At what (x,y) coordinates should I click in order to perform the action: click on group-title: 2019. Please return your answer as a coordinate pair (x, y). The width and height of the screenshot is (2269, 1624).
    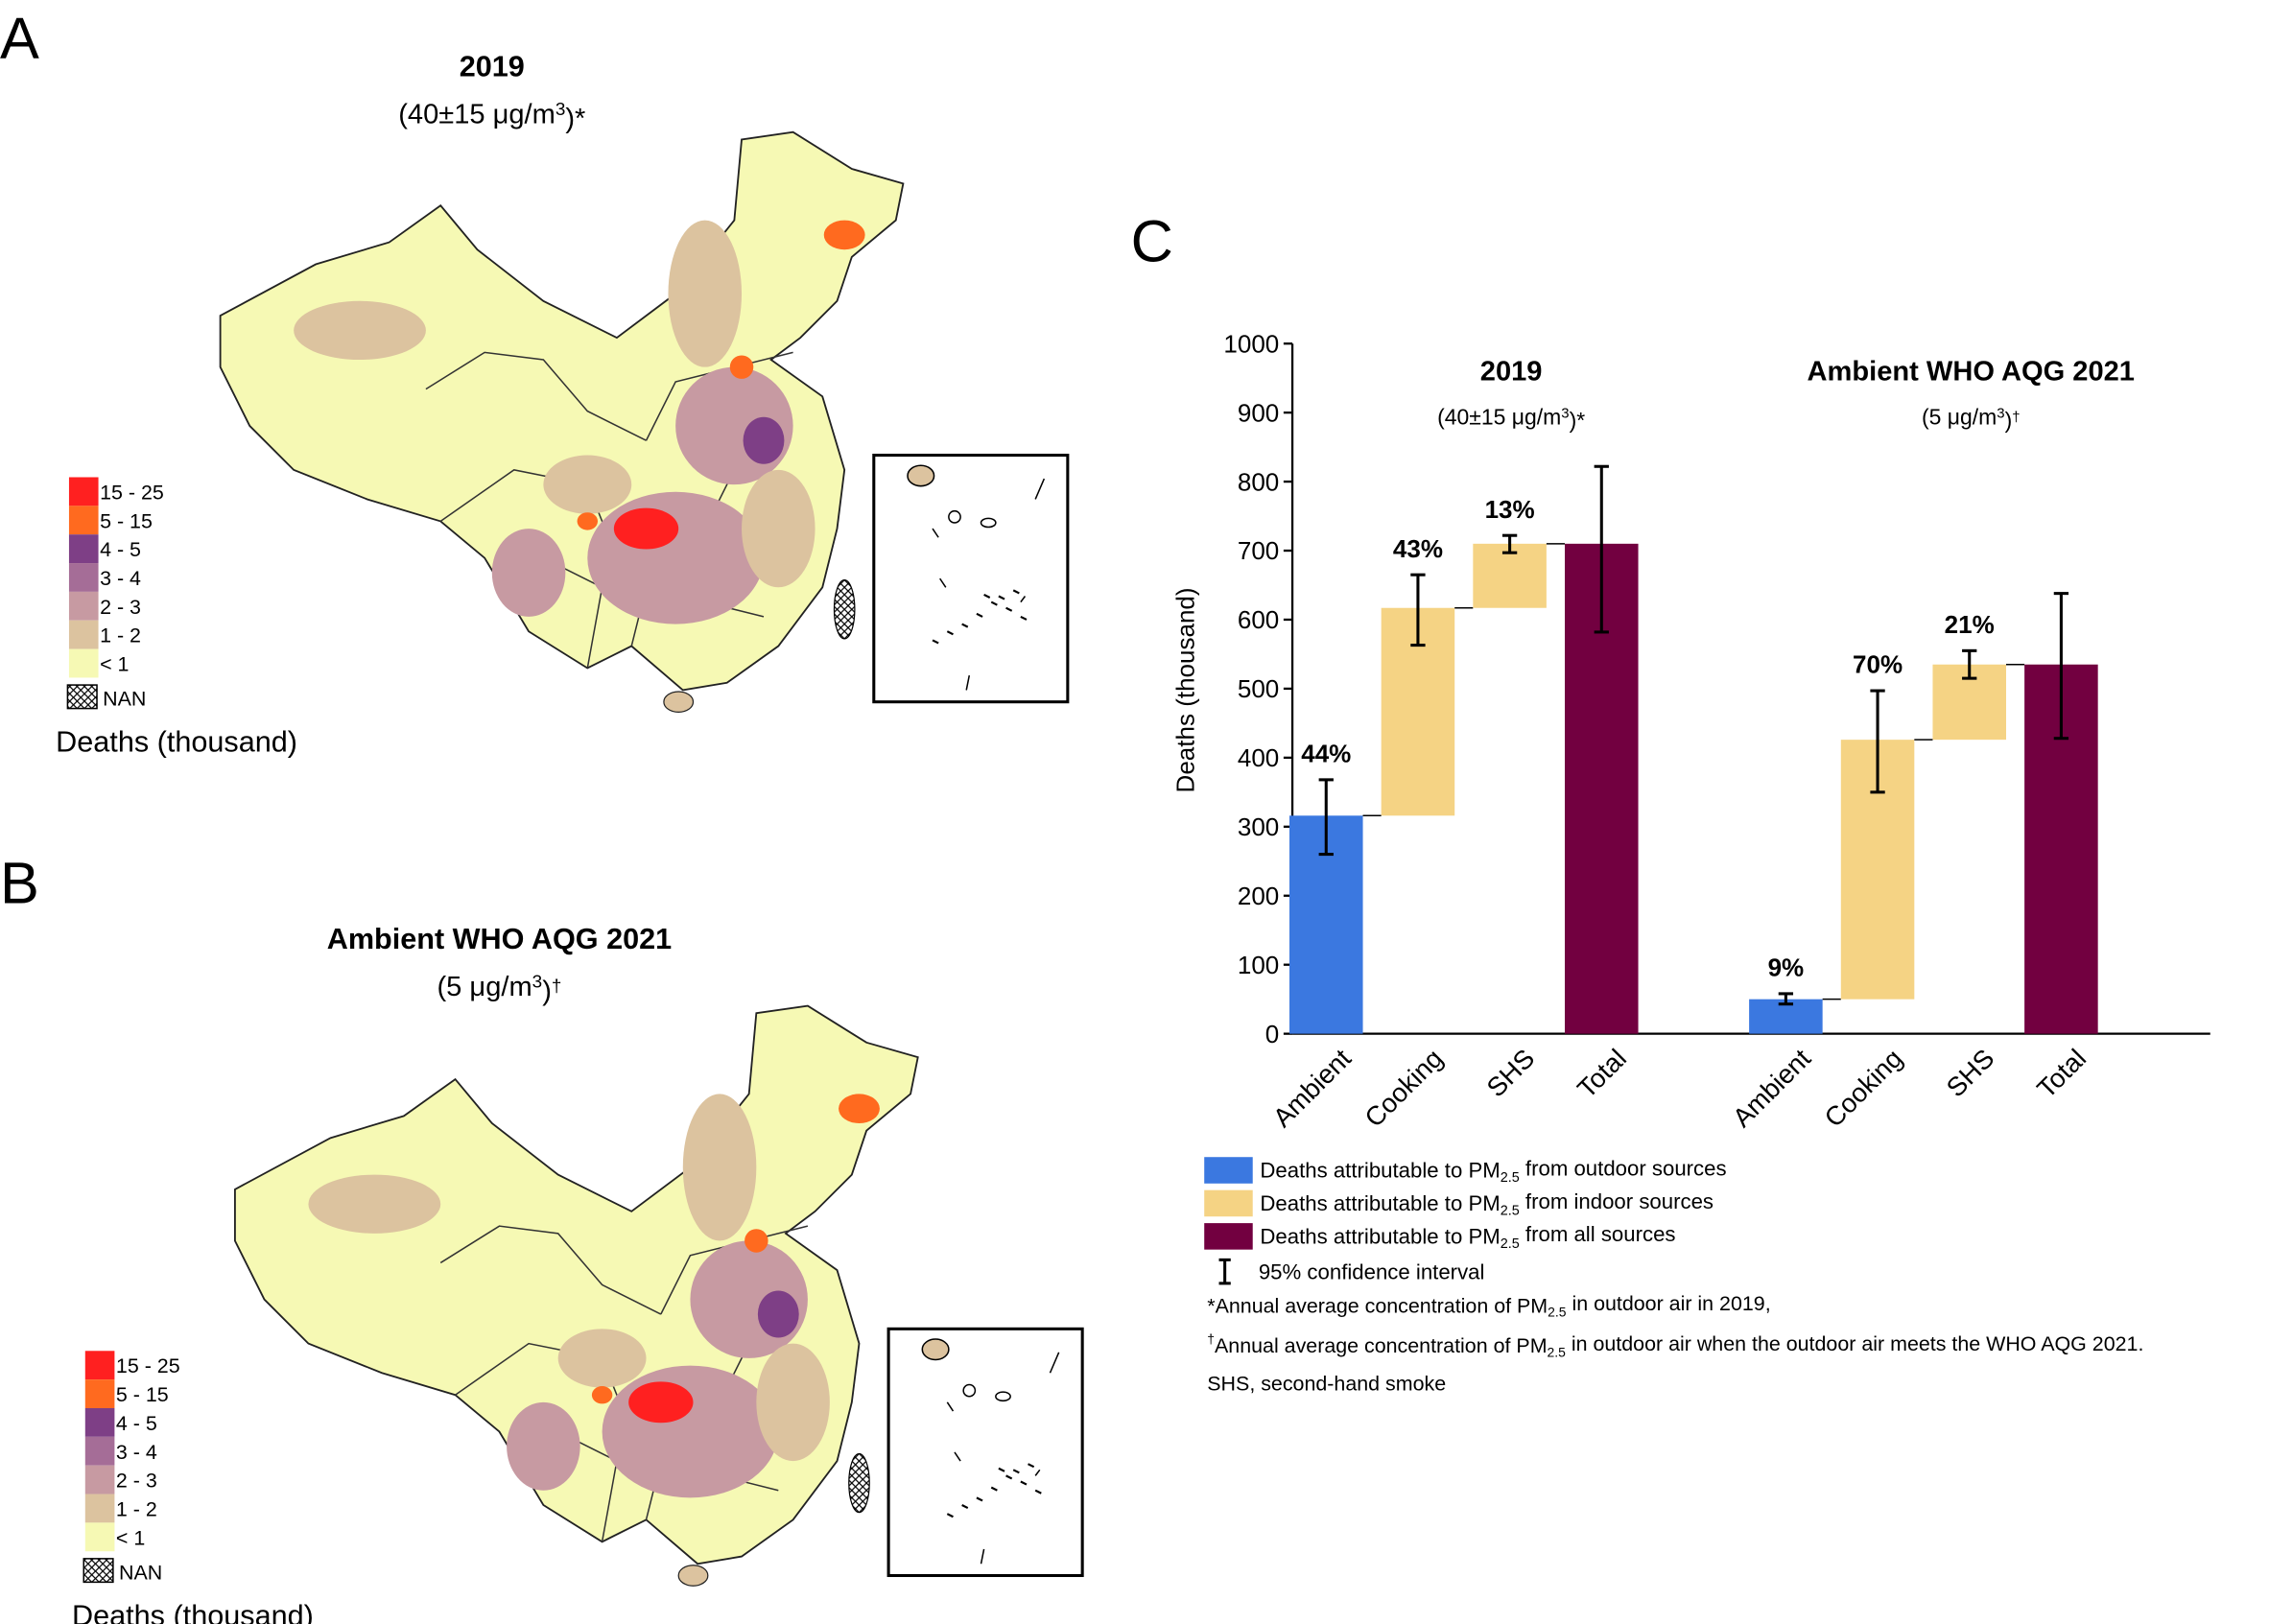
    Looking at the image, I should click on (1512, 371).